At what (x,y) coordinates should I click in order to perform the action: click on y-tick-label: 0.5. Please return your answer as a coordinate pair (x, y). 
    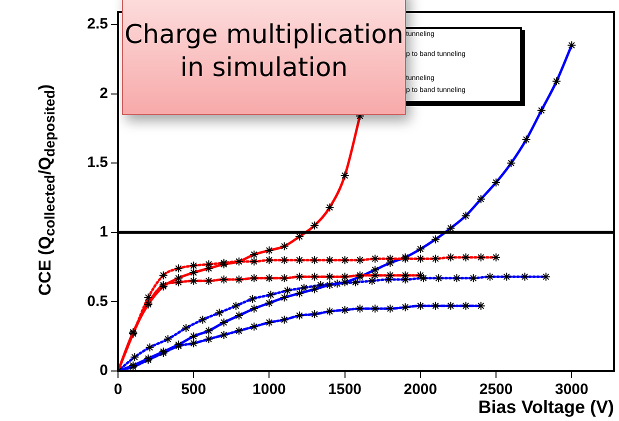
    Looking at the image, I should click on (97, 301).